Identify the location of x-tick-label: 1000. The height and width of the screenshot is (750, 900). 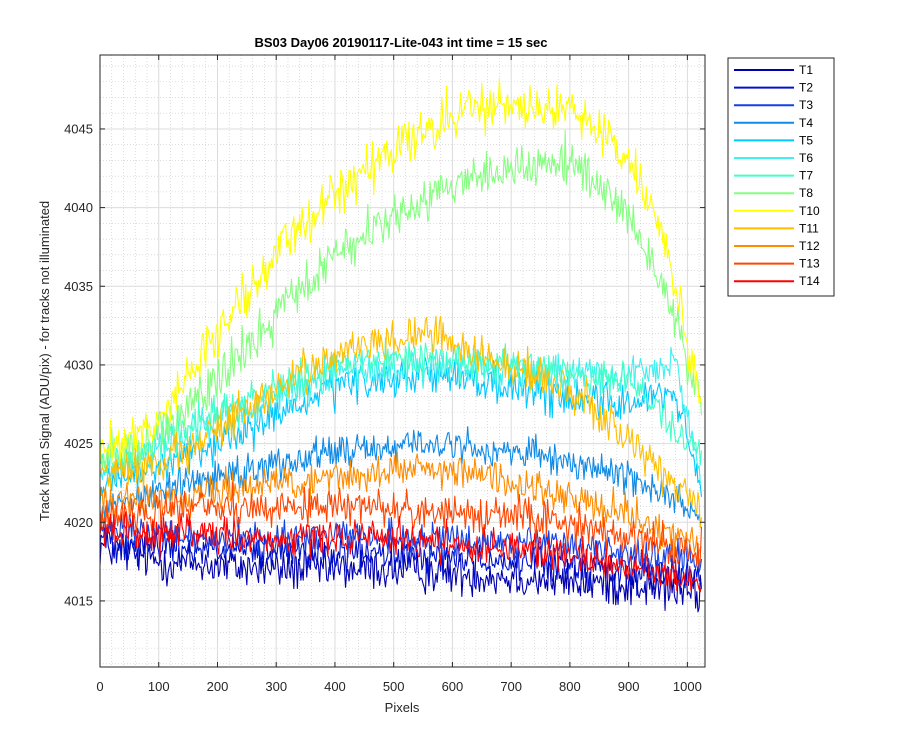
(687, 686).